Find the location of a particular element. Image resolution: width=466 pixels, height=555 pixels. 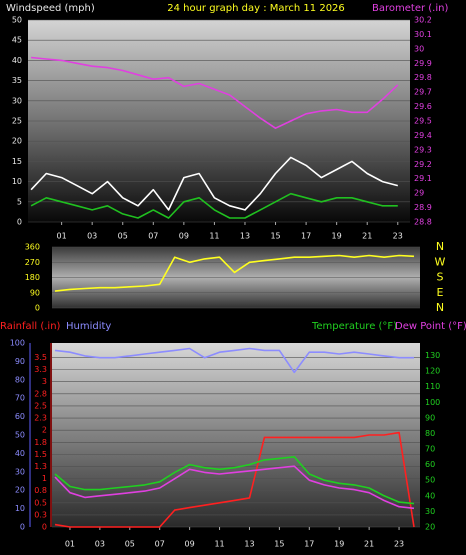

header: Rainfall (.in) is located at coordinates (30, 326).